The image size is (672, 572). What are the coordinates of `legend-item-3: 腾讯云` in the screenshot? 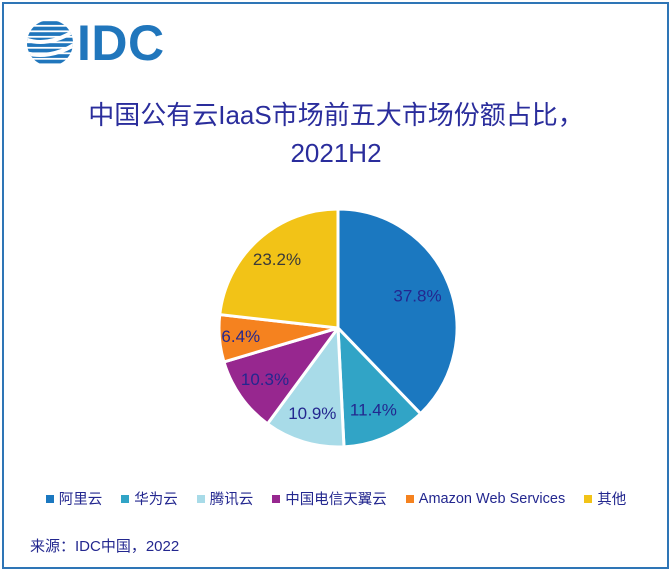 It's located at (225, 498).